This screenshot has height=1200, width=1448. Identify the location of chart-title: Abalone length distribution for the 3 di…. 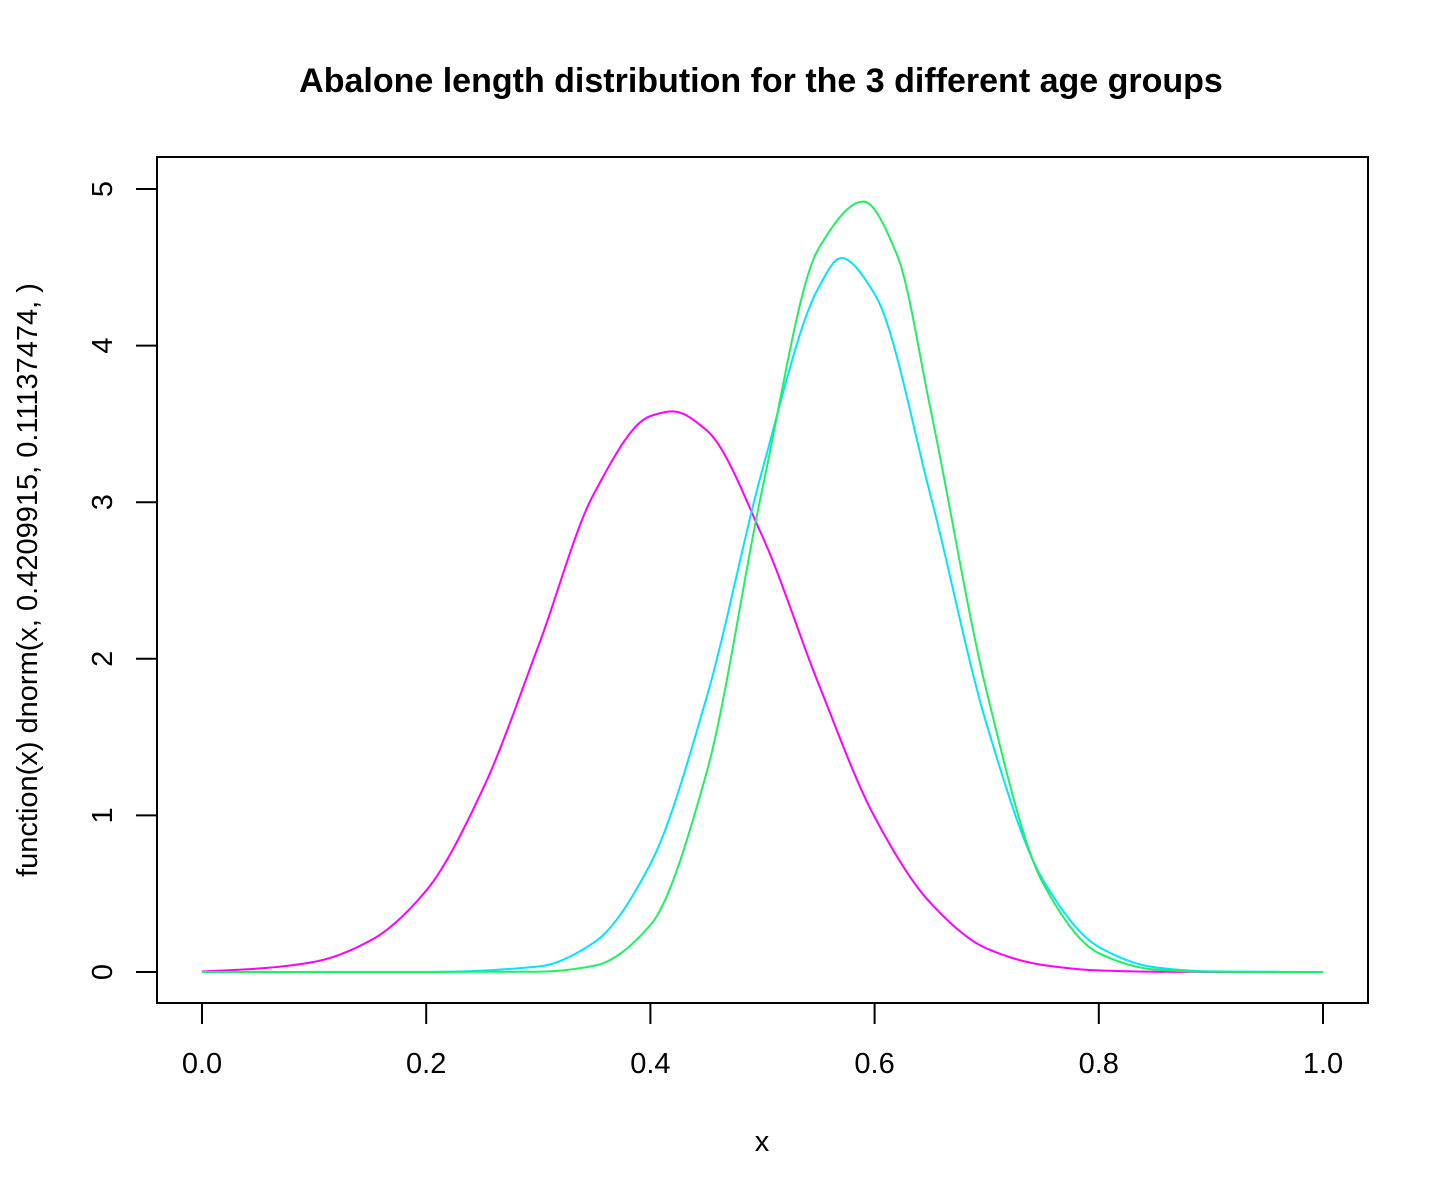
(761, 81).